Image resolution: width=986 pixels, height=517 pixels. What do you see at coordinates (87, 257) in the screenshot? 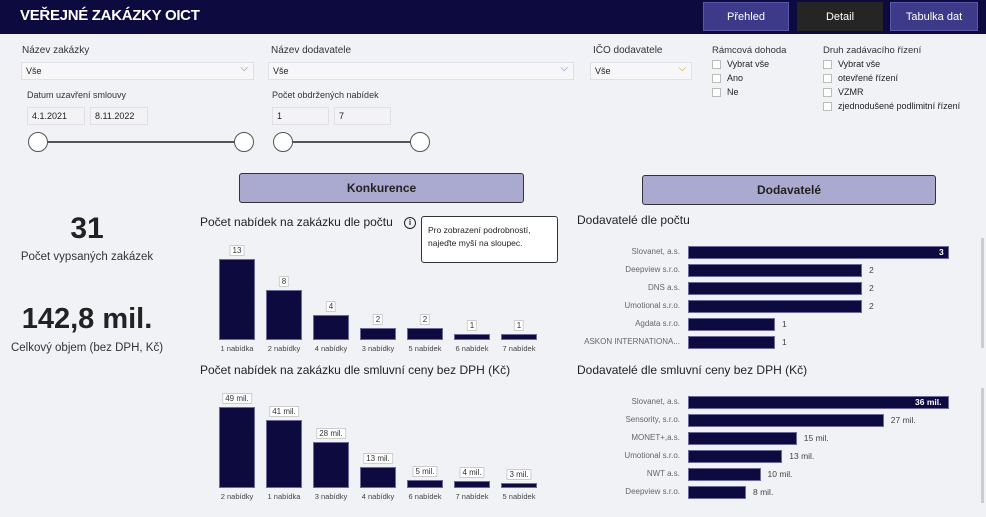
I see `kpi-count-label: Počet vypsaných zakázek` at bounding box center [87, 257].